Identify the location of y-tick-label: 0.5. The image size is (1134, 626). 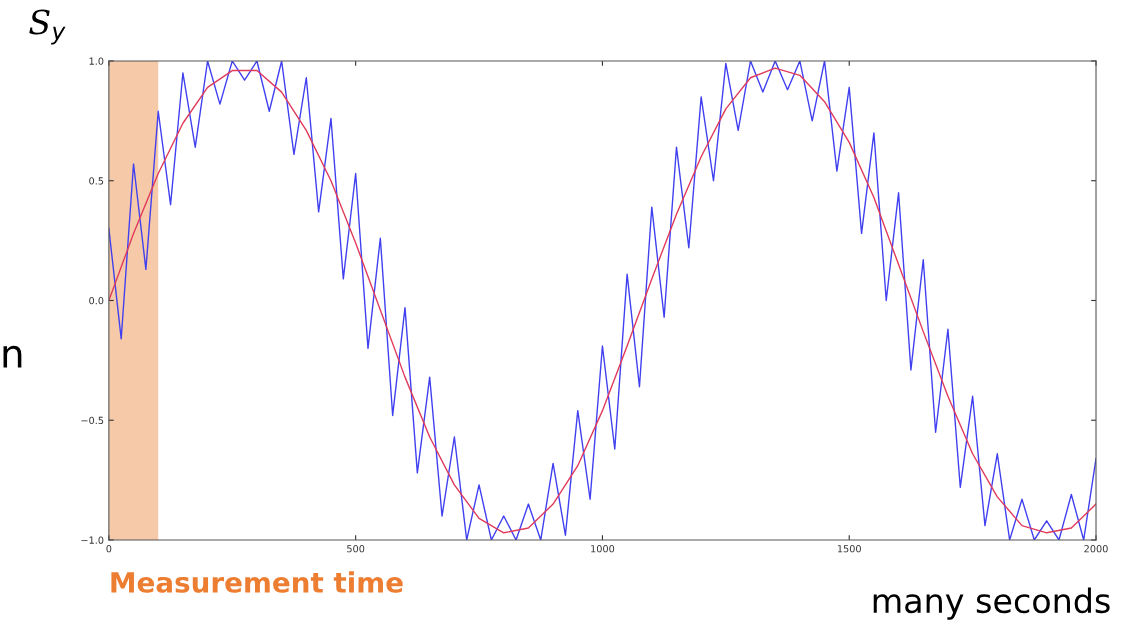
(96, 181).